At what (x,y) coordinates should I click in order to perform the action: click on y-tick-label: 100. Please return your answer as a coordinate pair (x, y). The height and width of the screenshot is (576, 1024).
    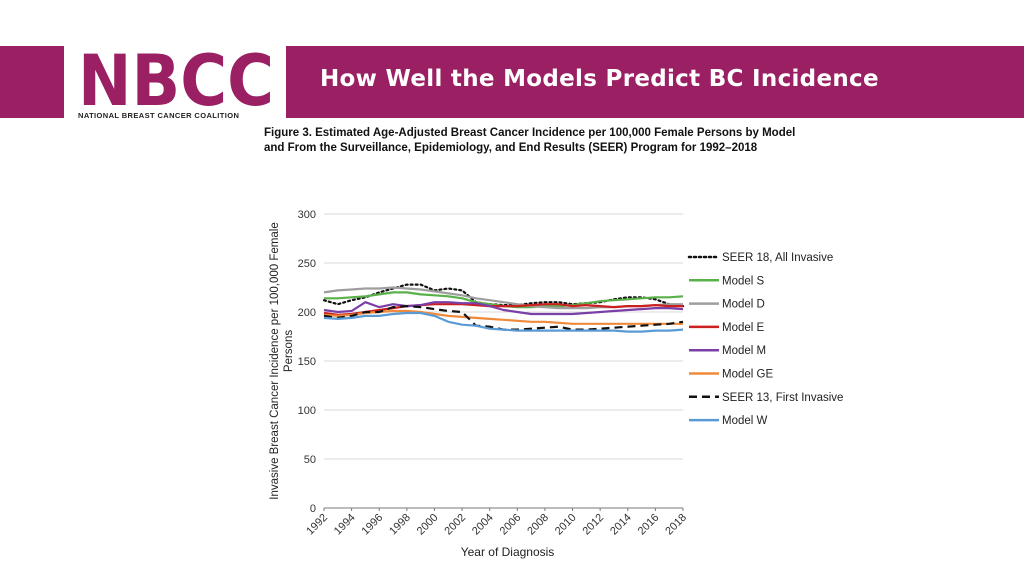
    Looking at the image, I should click on (307, 411).